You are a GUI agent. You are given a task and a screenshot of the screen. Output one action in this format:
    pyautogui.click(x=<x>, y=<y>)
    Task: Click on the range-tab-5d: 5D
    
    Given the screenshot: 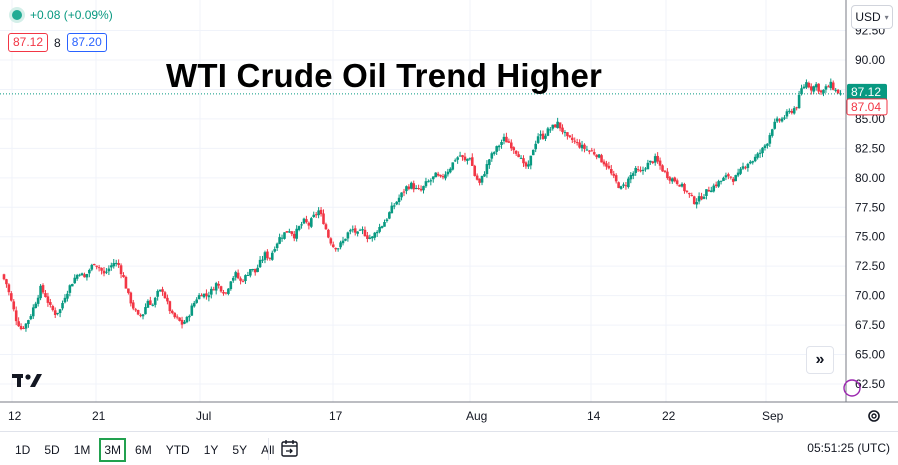 What is the action you would take?
    pyautogui.click(x=52, y=450)
    